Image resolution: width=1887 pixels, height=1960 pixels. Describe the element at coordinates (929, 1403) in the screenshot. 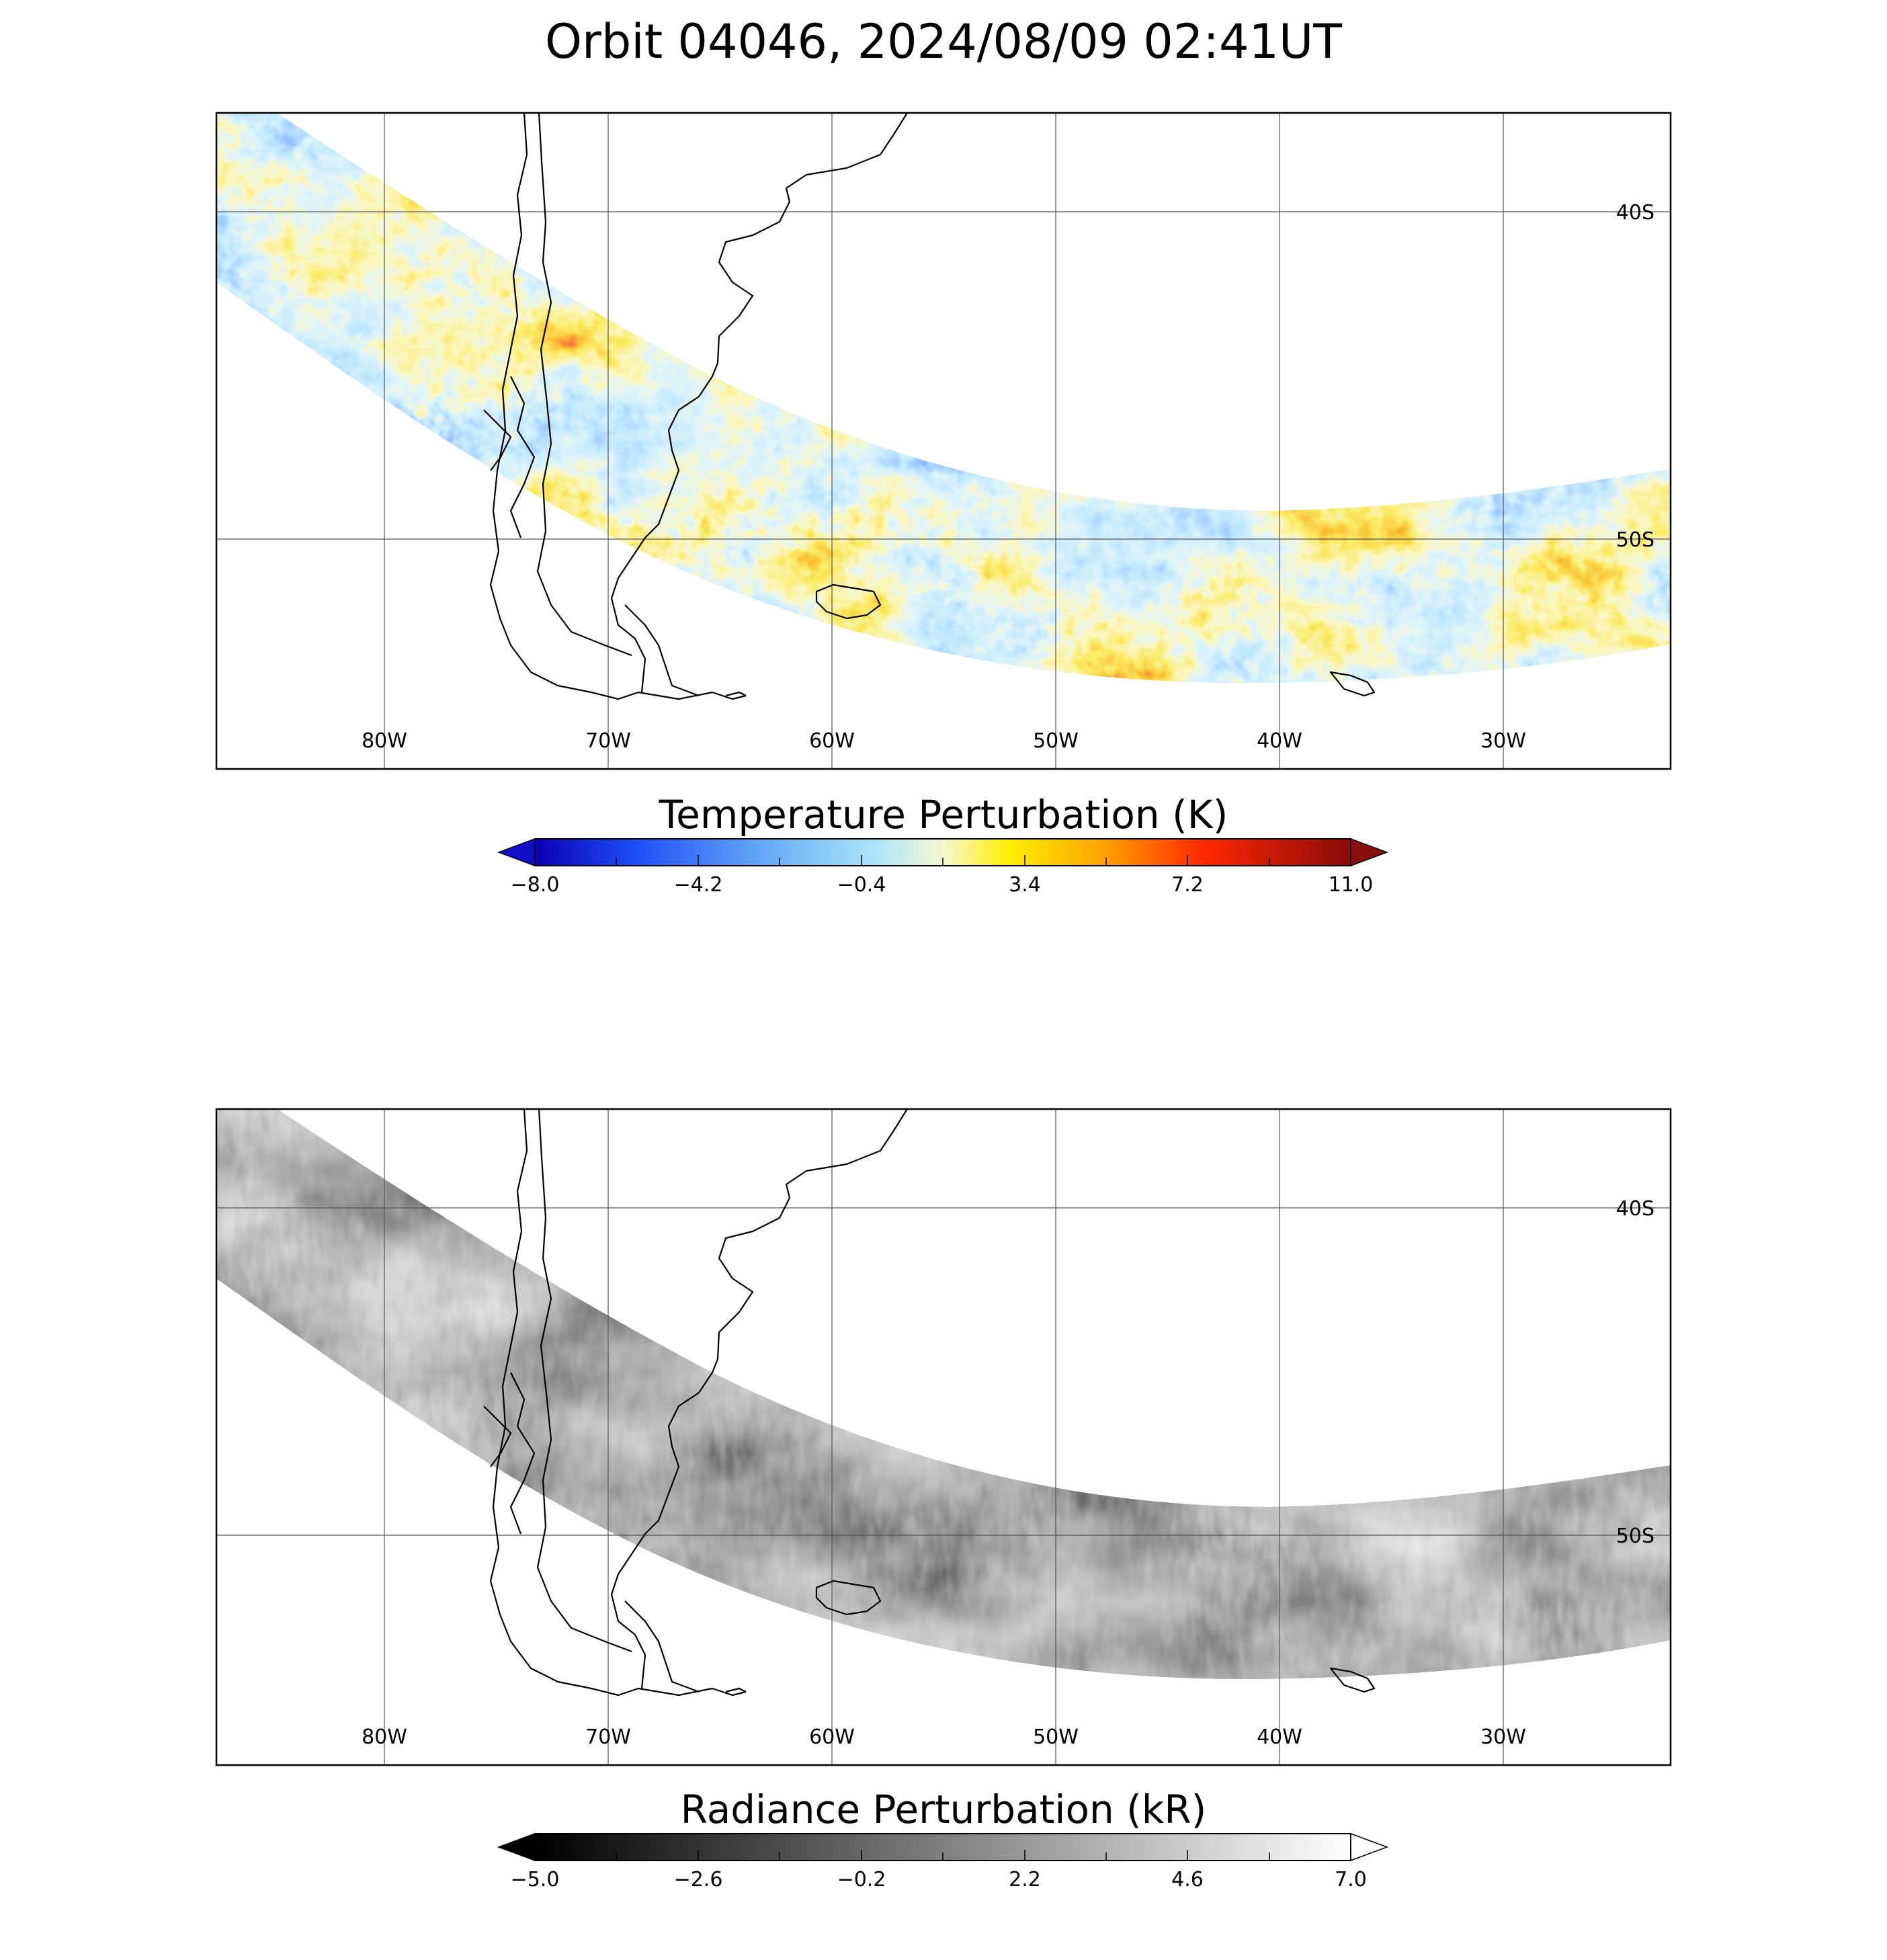

I see `radiance-coastline` at that location.